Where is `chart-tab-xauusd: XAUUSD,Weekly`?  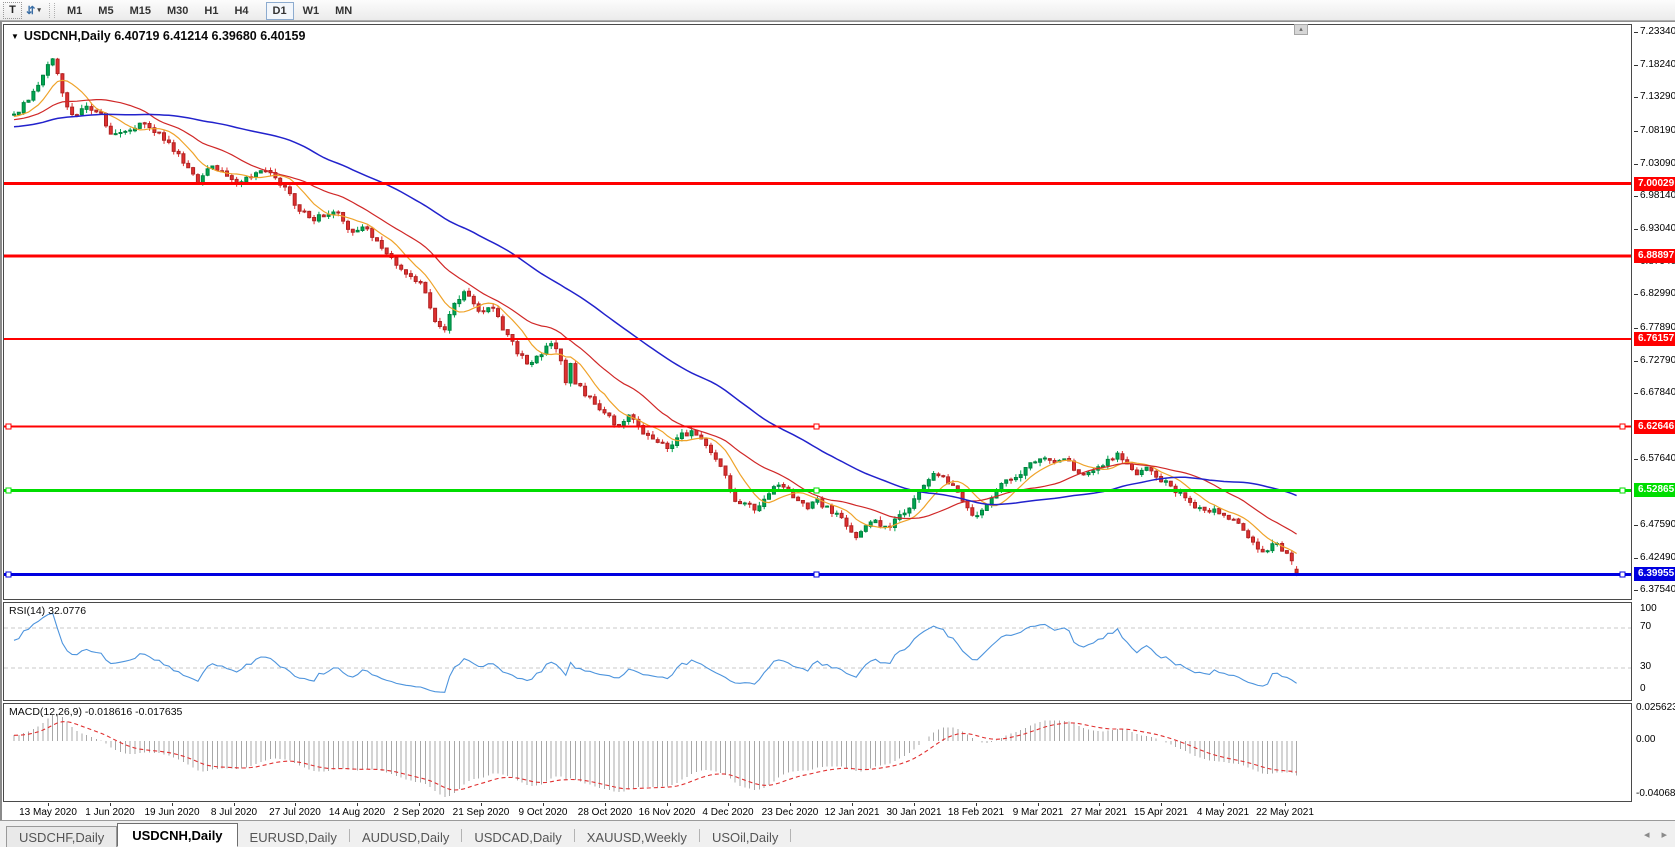
chart-tab-xauusd: XAUUSD,Weekly is located at coordinates (636, 837).